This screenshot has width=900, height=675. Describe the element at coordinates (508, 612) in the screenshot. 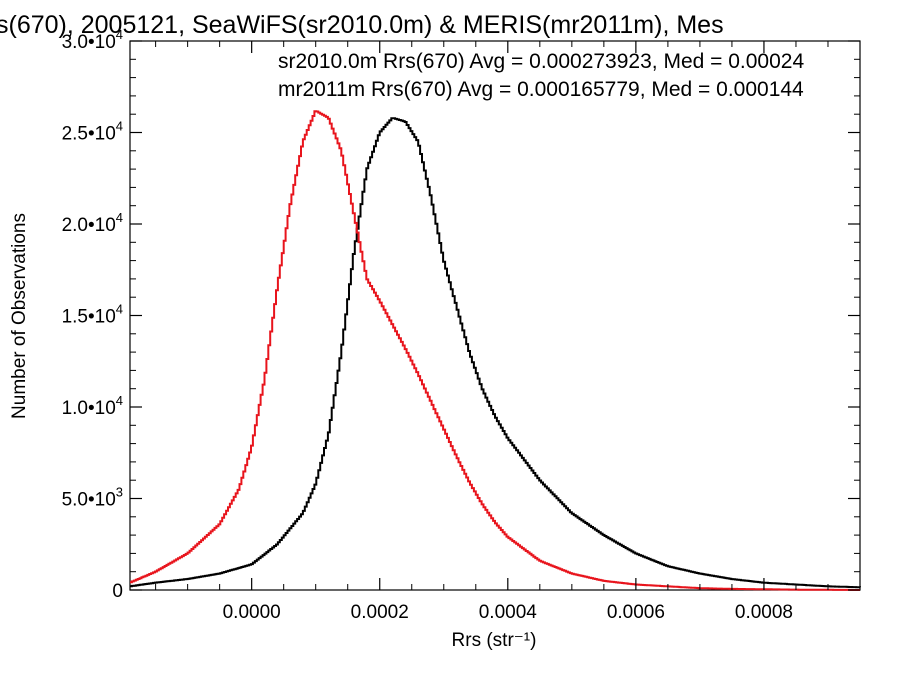

I see `x-tick-label: 0.0004` at that location.